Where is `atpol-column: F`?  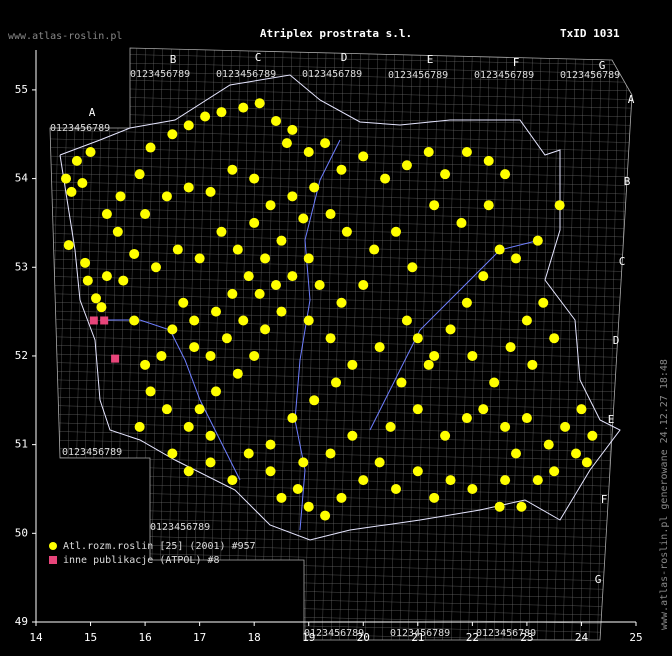
atpol-column: F is located at coordinates (516, 62).